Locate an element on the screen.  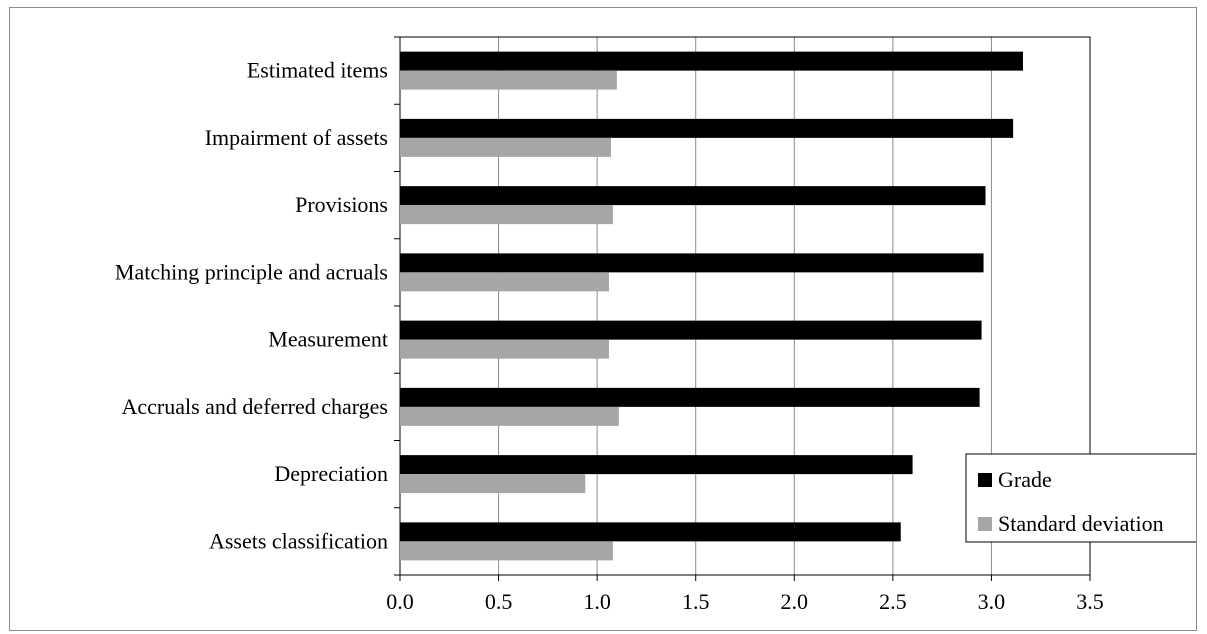
category-label: Estimated items is located at coordinates (317, 70).